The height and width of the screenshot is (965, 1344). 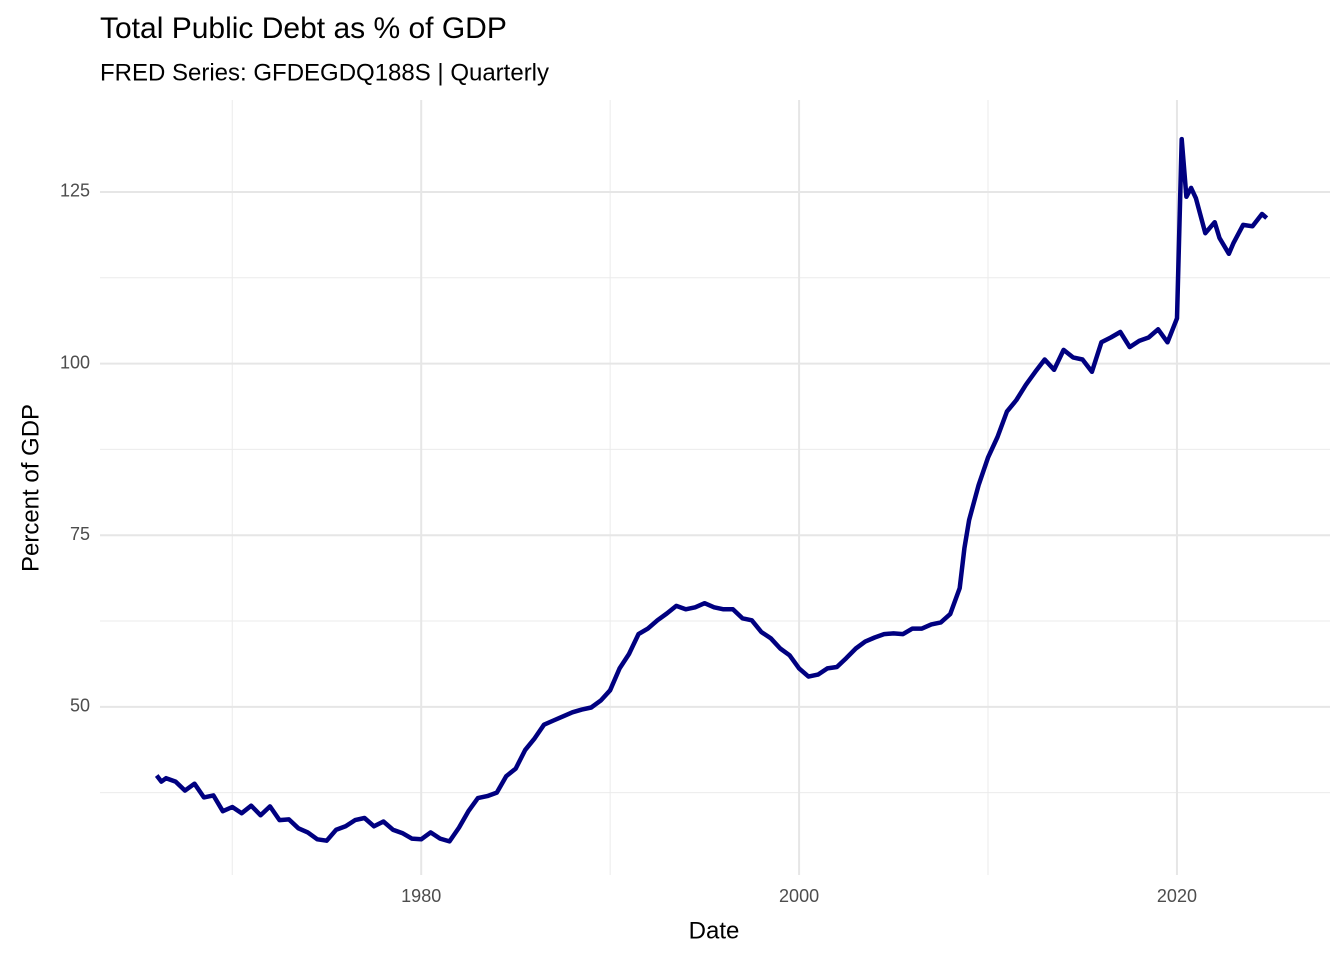 I want to click on chart-title: Total Public Debt as % of GDP, so click(x=303, y=28).